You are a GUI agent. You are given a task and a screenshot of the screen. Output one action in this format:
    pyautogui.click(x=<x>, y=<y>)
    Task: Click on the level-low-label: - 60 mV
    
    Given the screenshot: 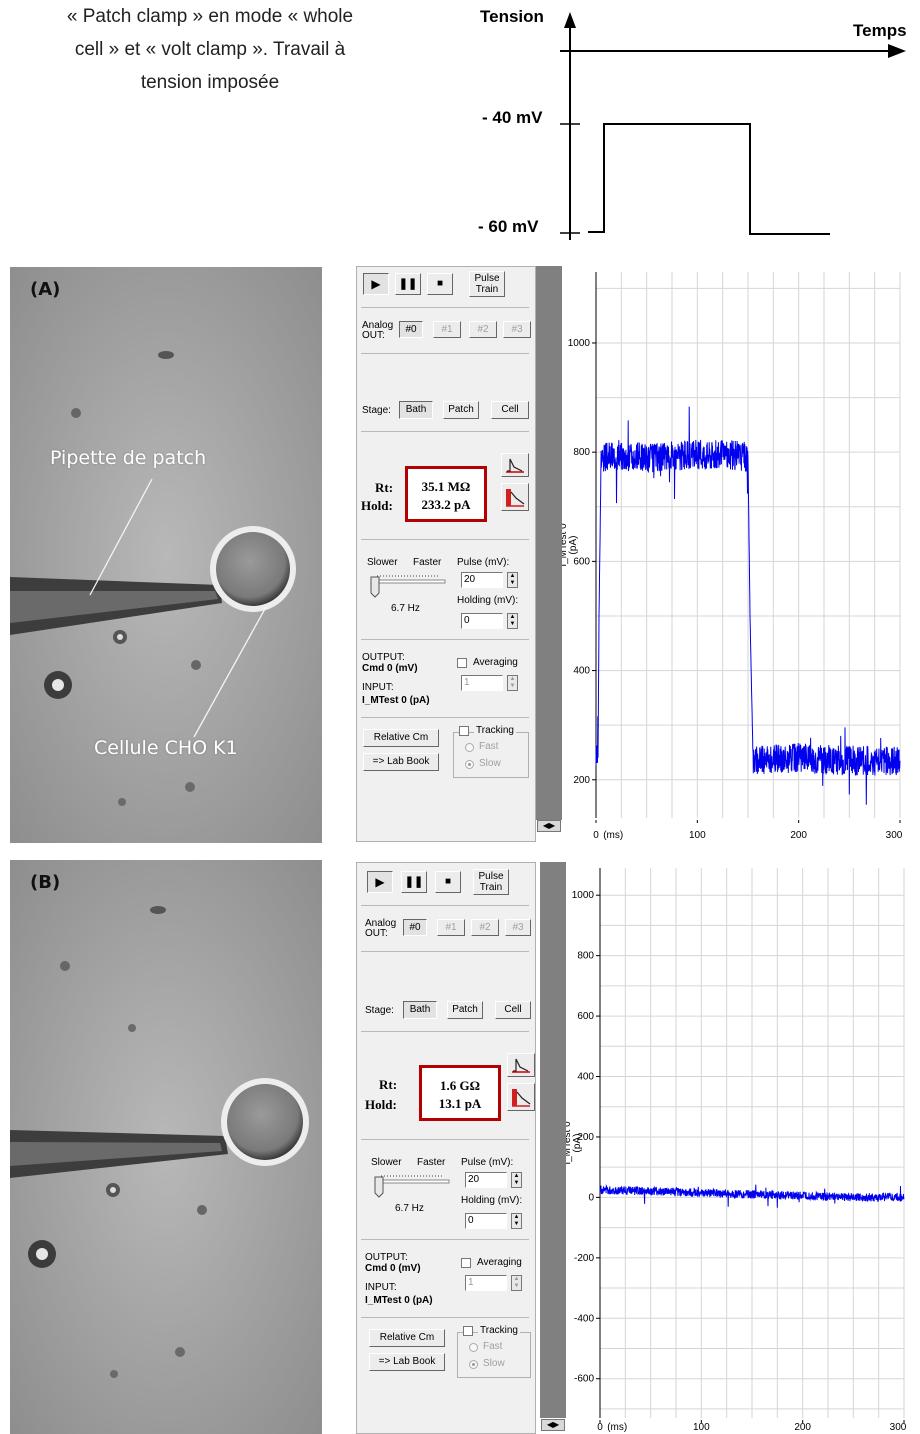 What is the action you would take?
    pyautogui.click(x=508, y=226)
    